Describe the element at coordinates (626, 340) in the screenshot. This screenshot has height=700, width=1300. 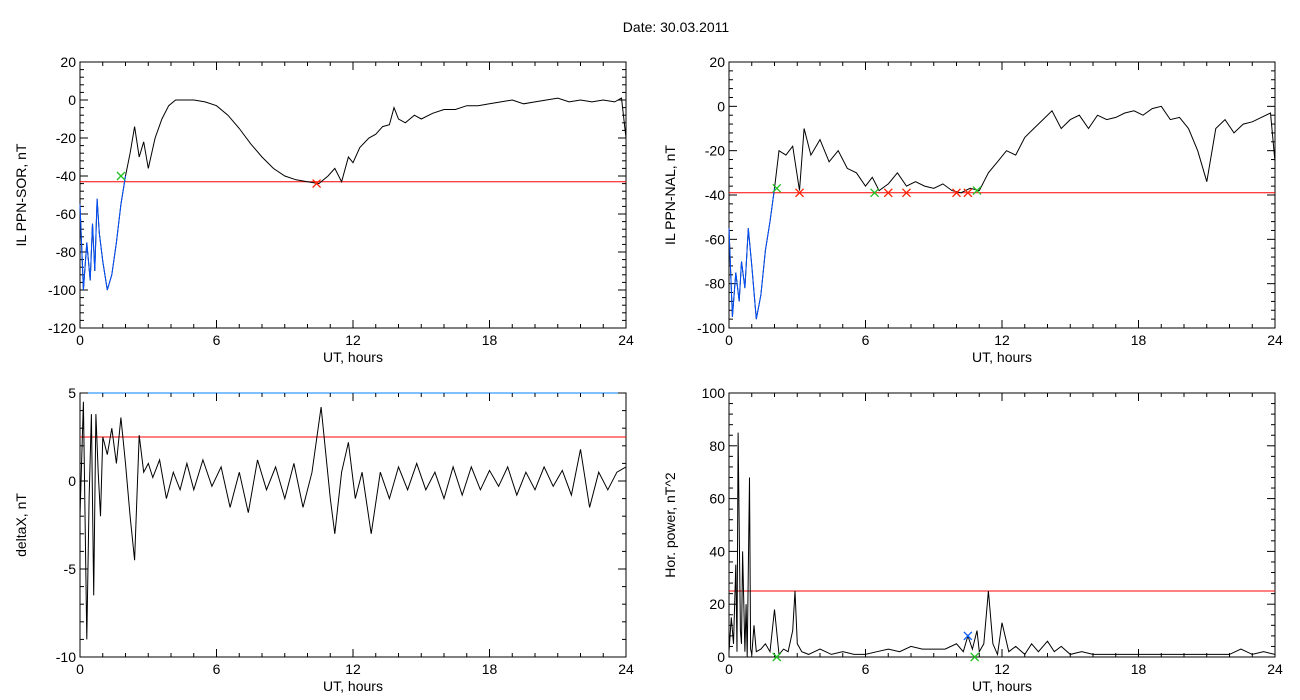
I see `il-ppn-sor-xtick-label: 24` at that location.